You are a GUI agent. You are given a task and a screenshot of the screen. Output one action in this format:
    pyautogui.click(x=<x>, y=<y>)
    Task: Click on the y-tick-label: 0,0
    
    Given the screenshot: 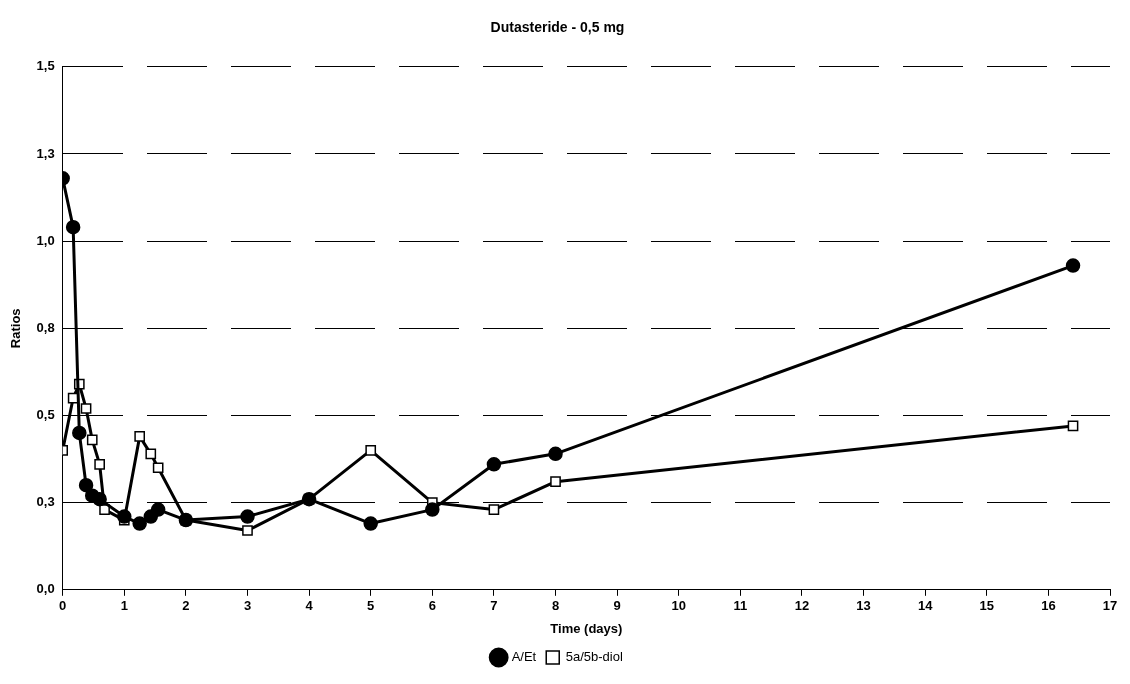 What is the action you would take?
    pyautogui.click(x=45, y=589)
    